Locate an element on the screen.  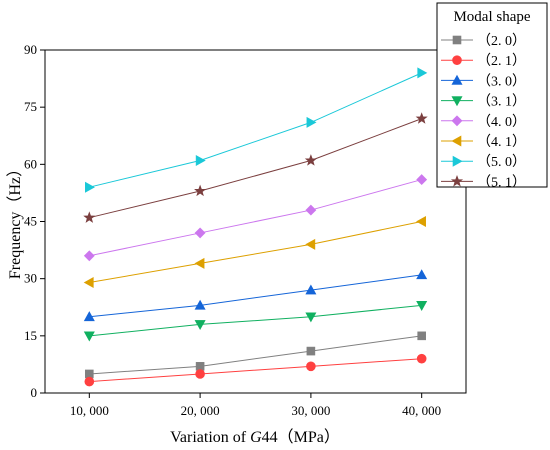
x-title-prefix: Variation of is located at coordinates (210, 437).